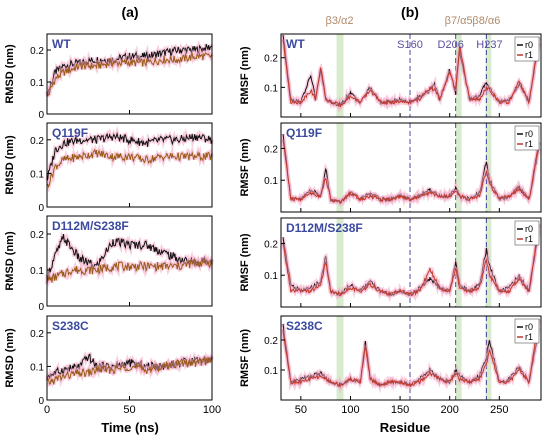 This screenshot has height=441, width=550. Describe the element at coordinates (400, 410) in the screenshot. I see `x-tick-label: 150` at that location.